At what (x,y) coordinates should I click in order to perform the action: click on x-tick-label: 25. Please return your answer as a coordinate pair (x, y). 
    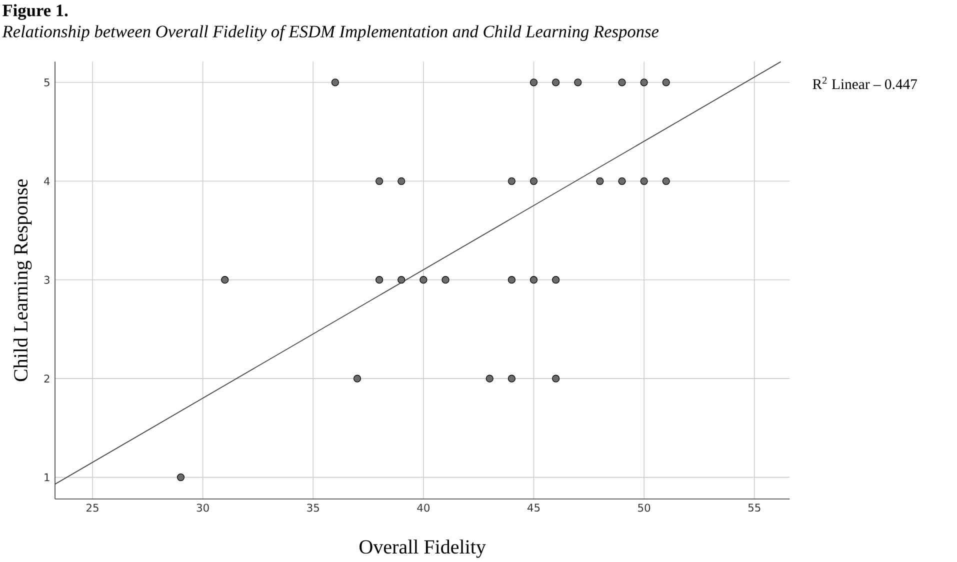
    Looking at the image, I should click on (92, 508).